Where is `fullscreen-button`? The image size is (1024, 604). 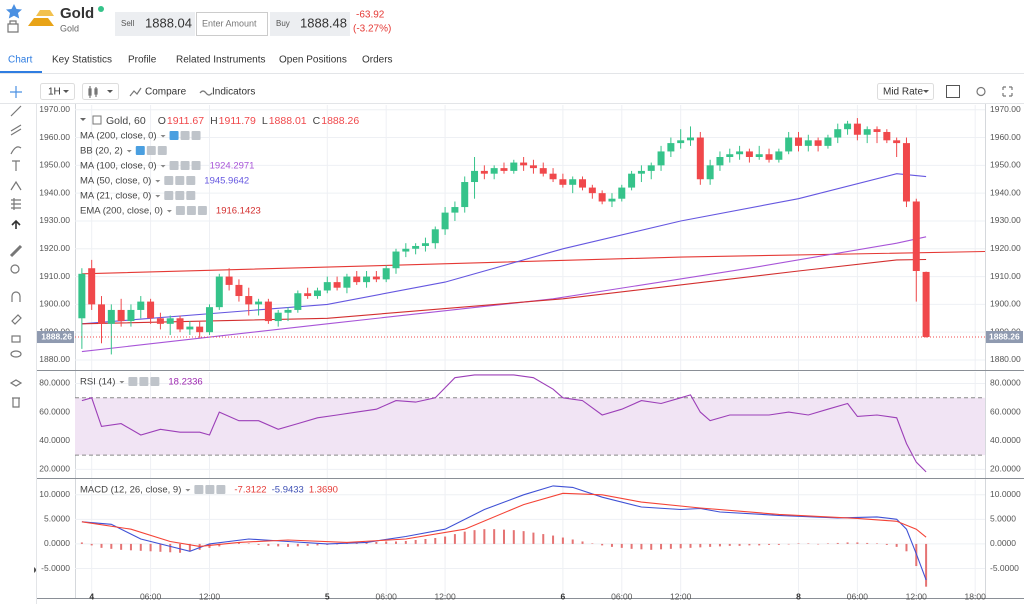 fullscreen-button is located at coordinates (1007, 91).